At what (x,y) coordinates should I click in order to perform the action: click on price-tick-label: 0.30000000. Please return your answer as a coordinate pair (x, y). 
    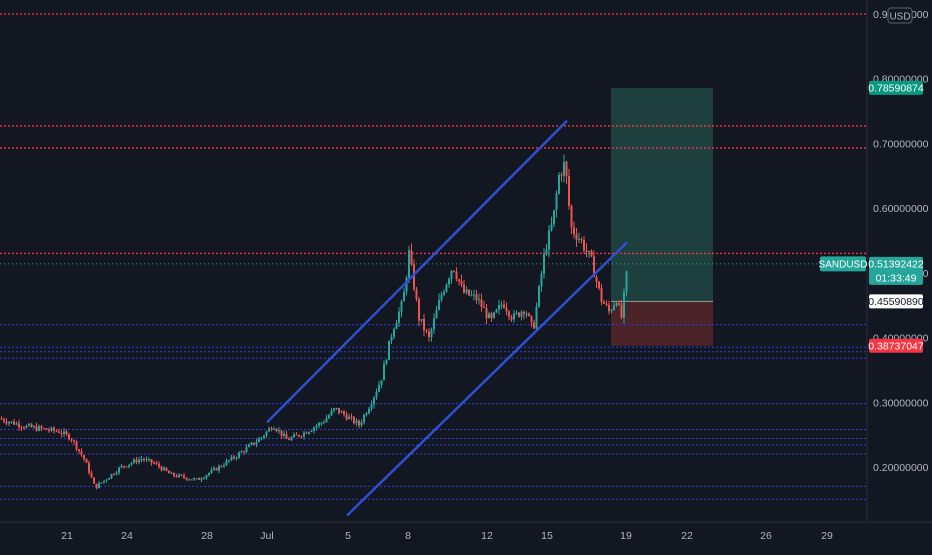
    Looking at the image, I should click on (901, 403).